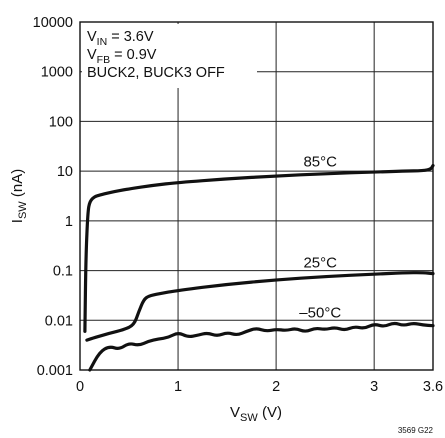  Describe the element at coordinates (65, 172) in the screenshot. I see `y-tick-label: 10` at that location.